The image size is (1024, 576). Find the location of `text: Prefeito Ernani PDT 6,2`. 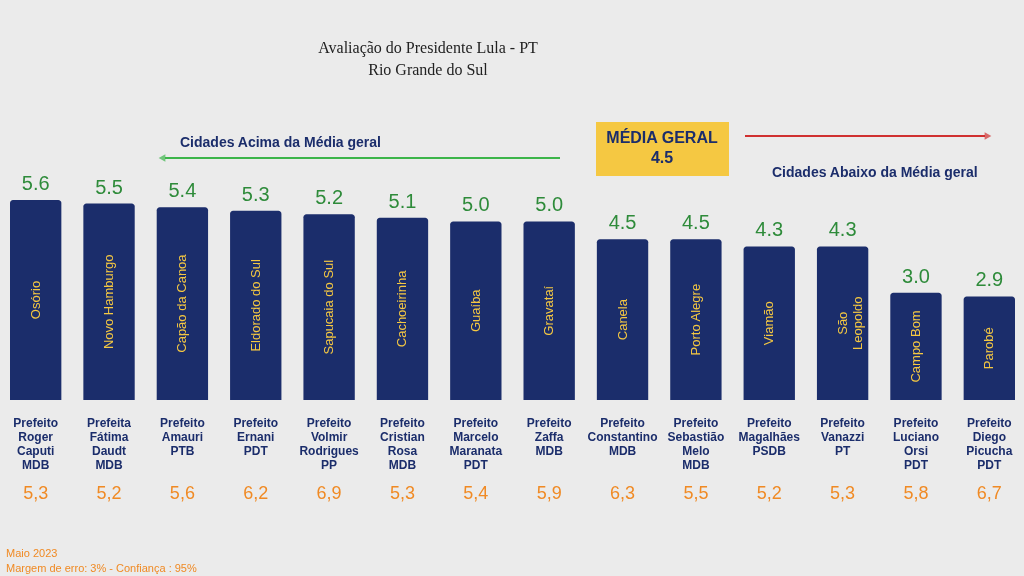

text: Prefeito Ernani PDT 6,2 is located at coordinates (256, 459).